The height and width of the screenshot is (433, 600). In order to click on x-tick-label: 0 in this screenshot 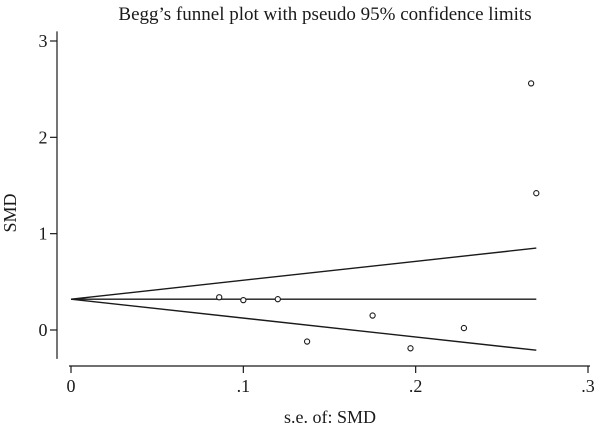, I will do `click(71, 386)`.